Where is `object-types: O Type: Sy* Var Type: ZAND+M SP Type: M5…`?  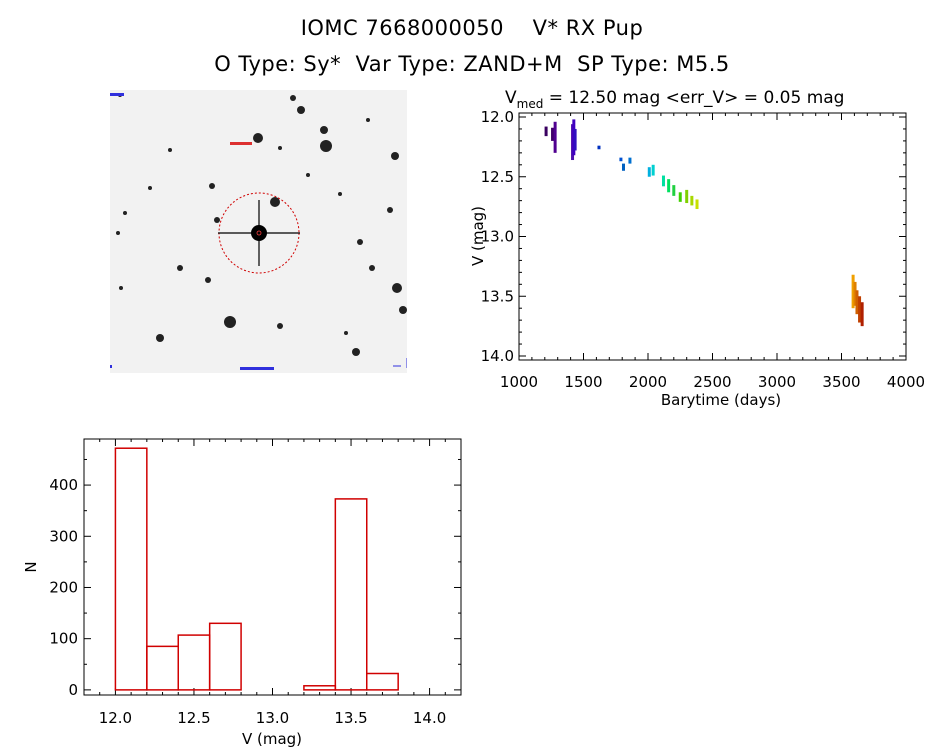
object-types: O Type: Sy* Var Type: ZAND+M SP Type: M5… is located at coordinates (472, 64).